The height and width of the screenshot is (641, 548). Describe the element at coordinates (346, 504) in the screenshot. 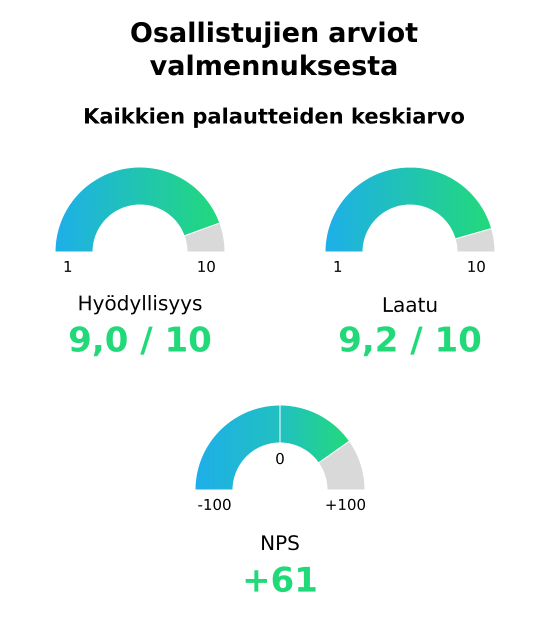

I see `text: +100` at that location.